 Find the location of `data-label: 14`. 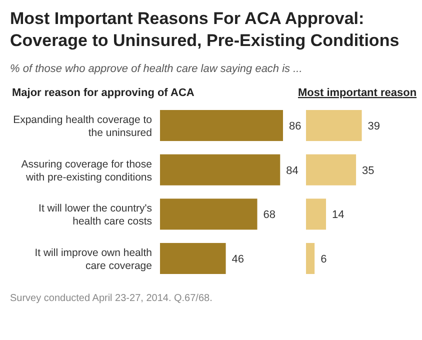

data-label: 14 is located at coordinates (338, 215).